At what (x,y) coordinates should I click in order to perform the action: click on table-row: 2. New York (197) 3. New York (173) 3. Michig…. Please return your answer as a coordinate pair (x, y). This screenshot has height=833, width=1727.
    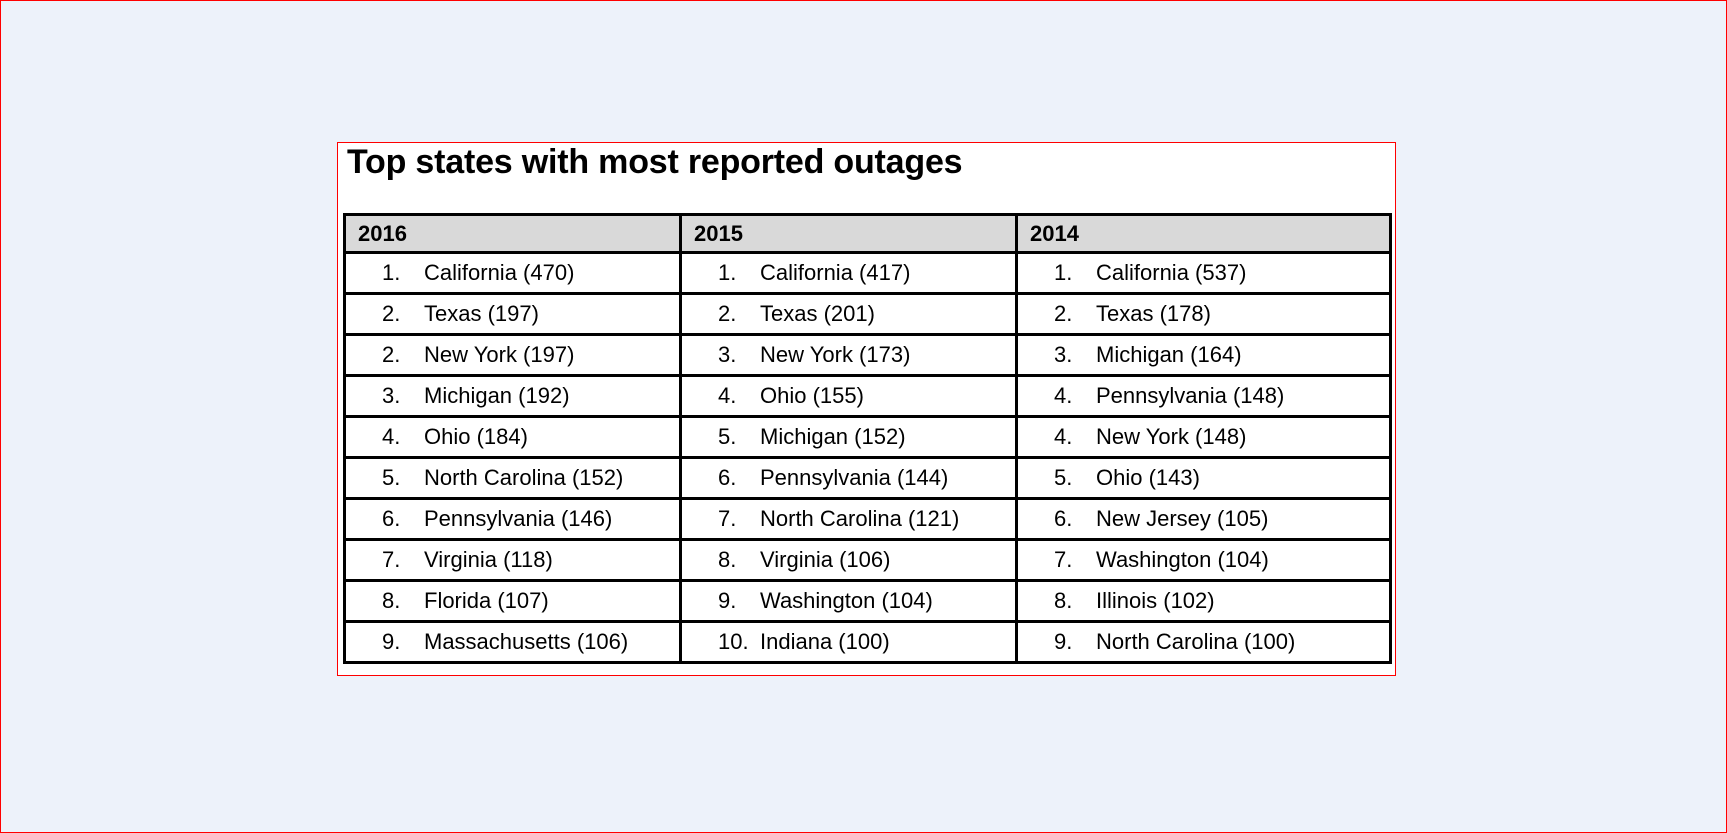
    Looking at the image, I should click on (867, 355).